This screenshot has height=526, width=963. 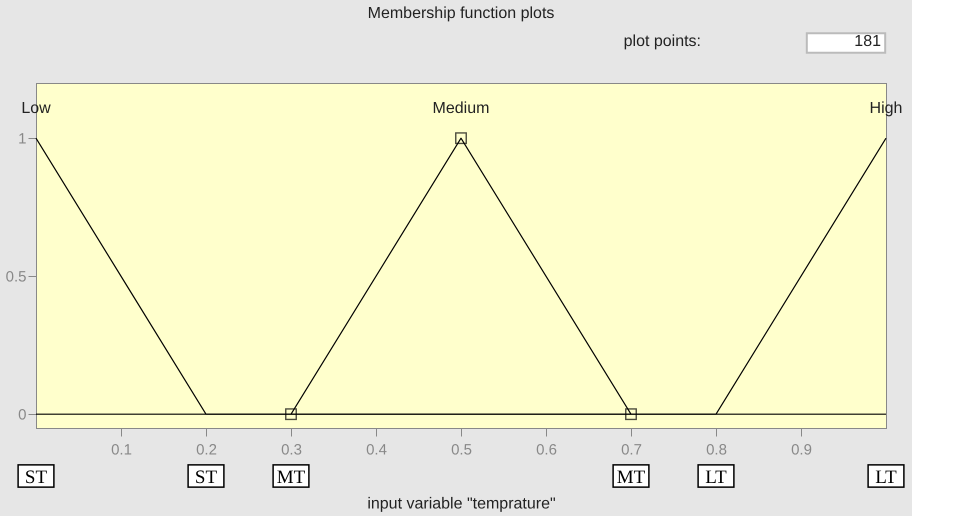 I want to click on x-tick-label: 0.4, so click(x=376, y=450).